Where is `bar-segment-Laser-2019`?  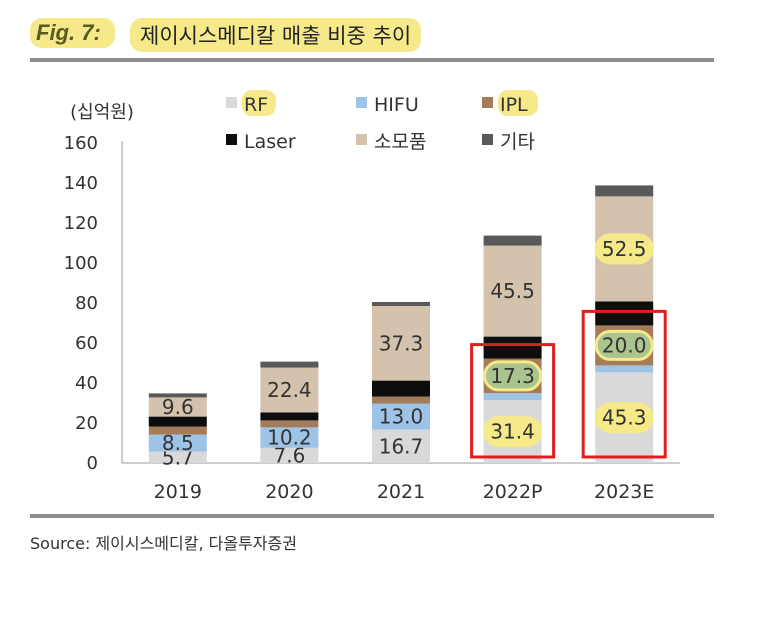
bar-segment-Laser-2019 is located at coordinates (177, 421).